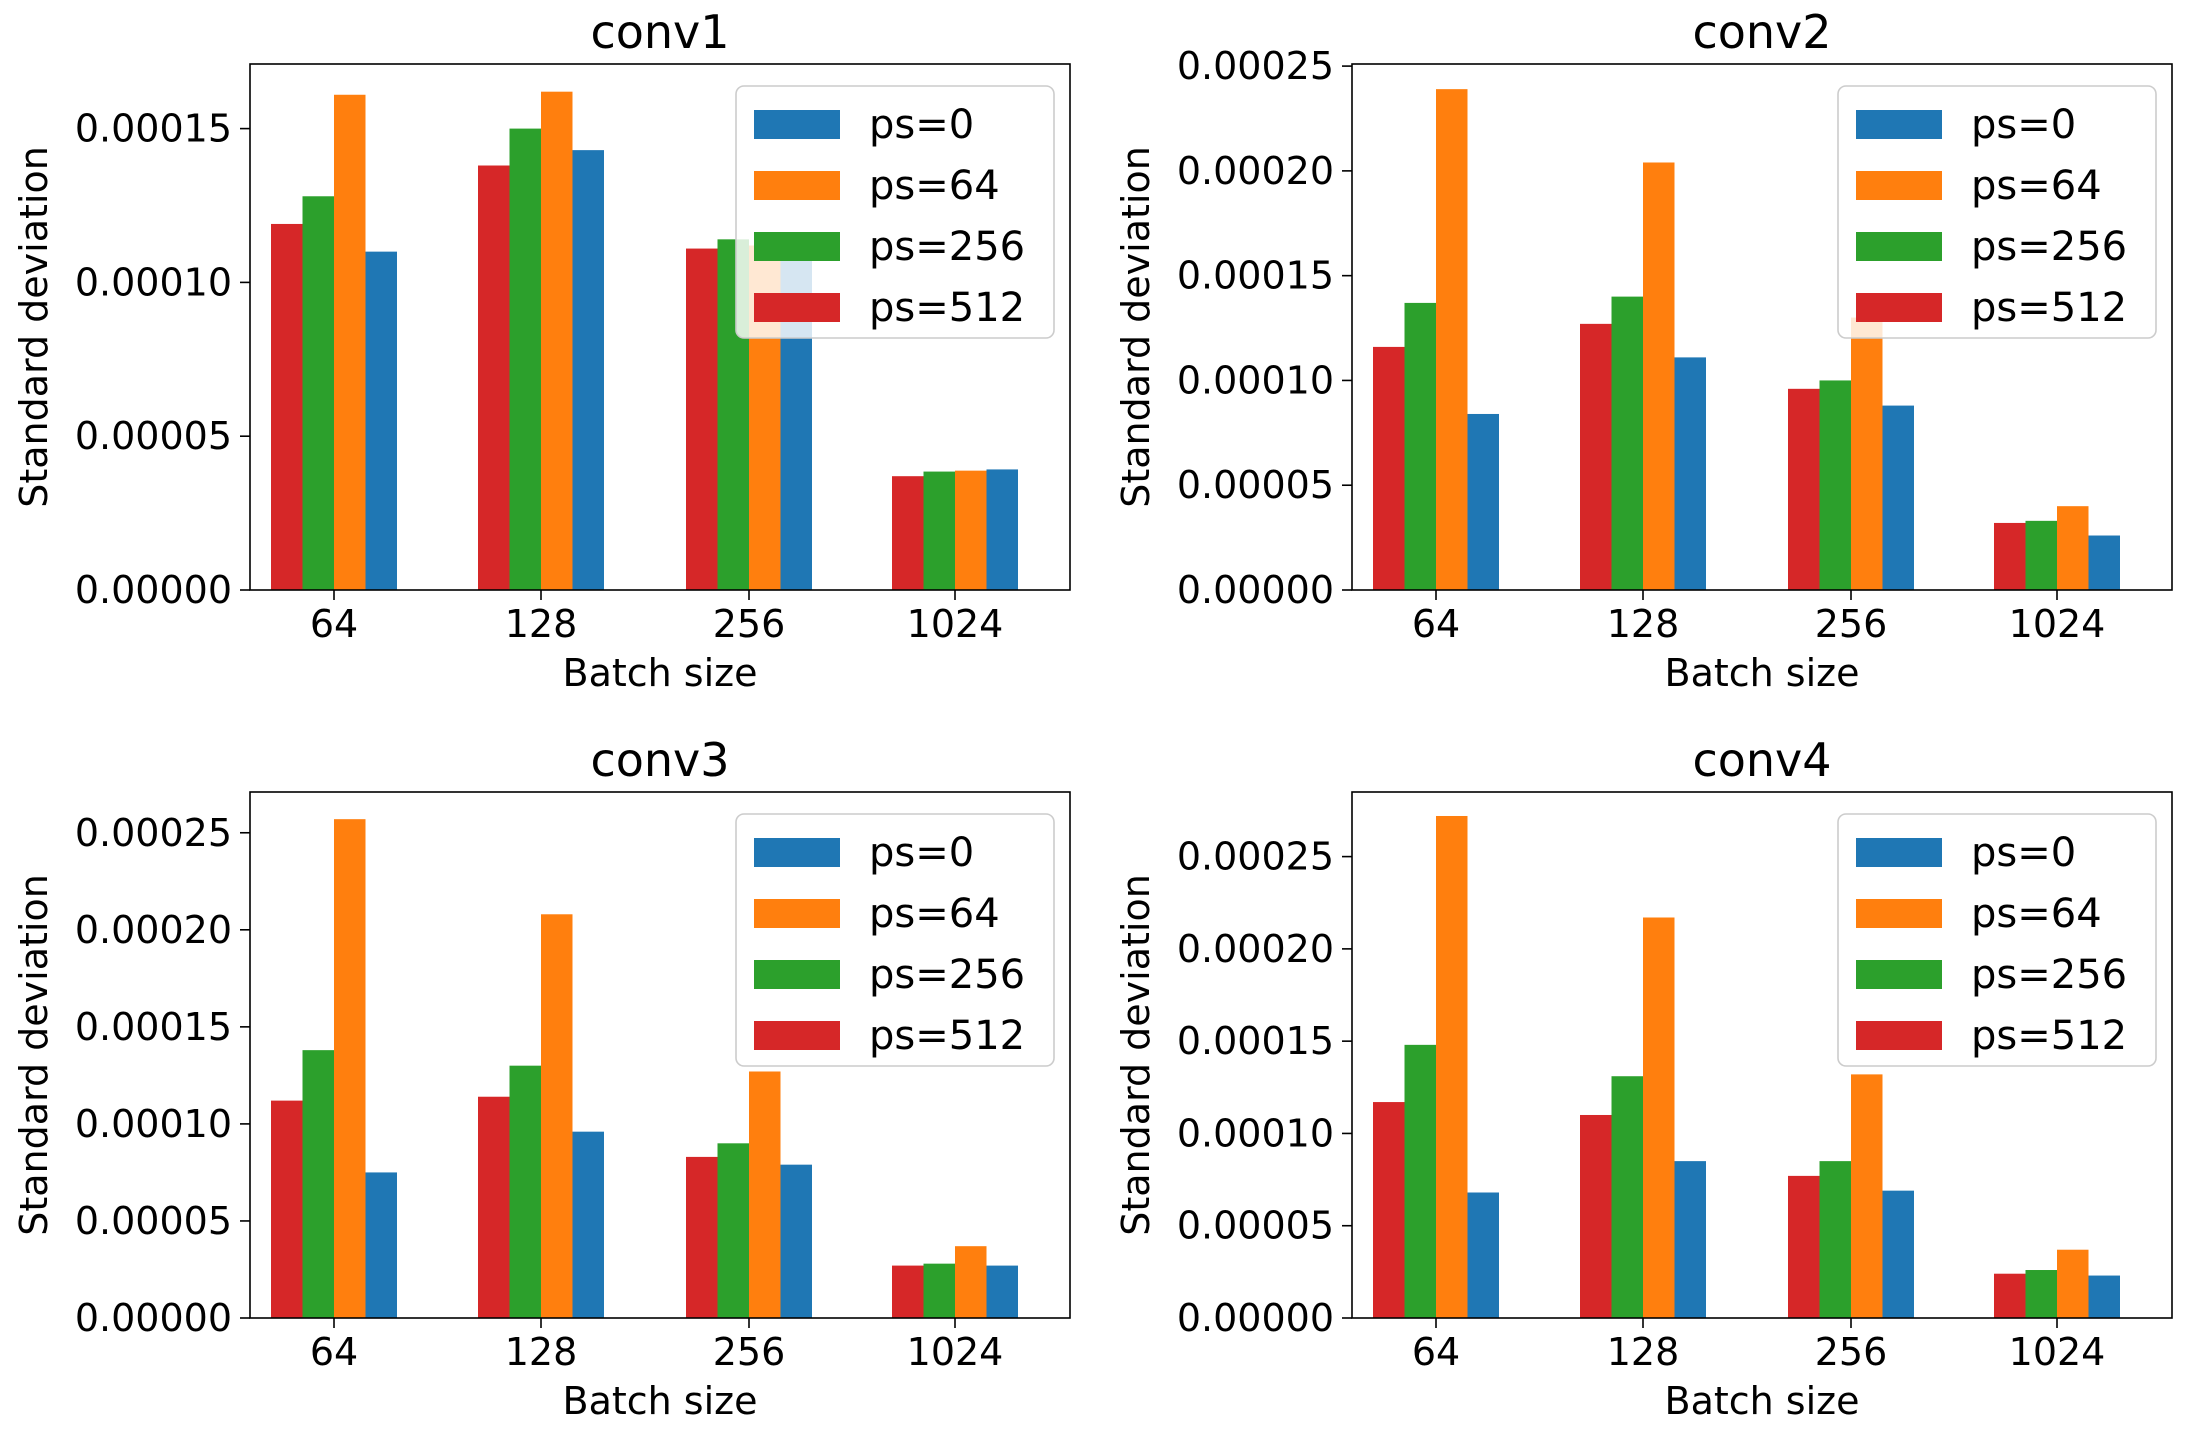 The image size is (2188, 1436). What do you see at coordinates (947, 308) in the screenshot?
I see `legend-label: ps=512` at bounding box center [947, 308].